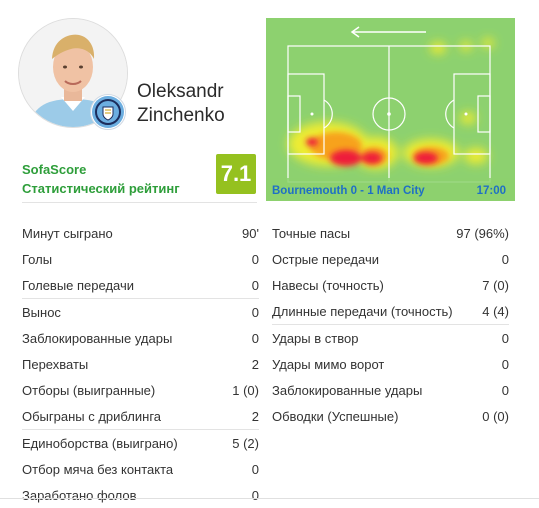 The image size is (539, 508). I want to click on stat-value: 7 (0), so click(495, 285).